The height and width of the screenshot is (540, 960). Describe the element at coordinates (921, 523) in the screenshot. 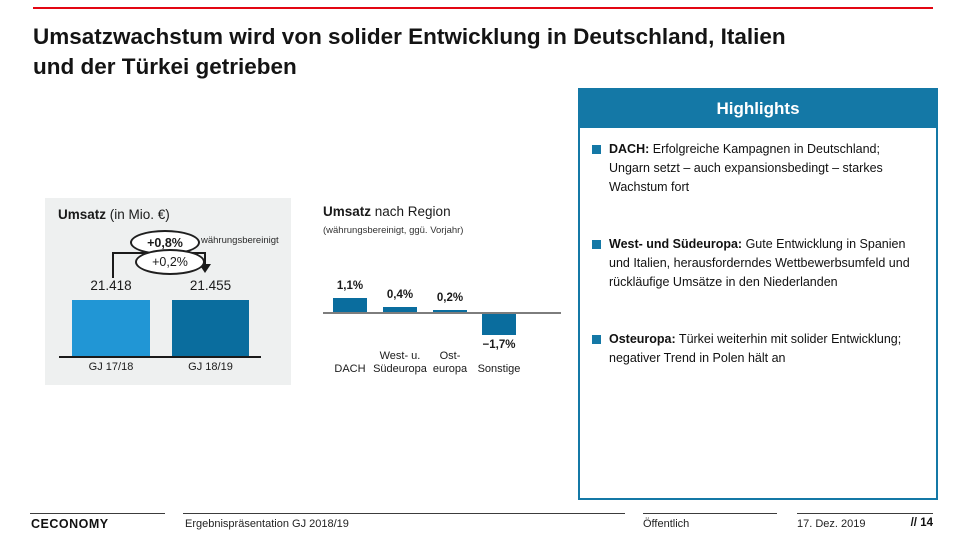

I see `page-number: // 14` at that location.